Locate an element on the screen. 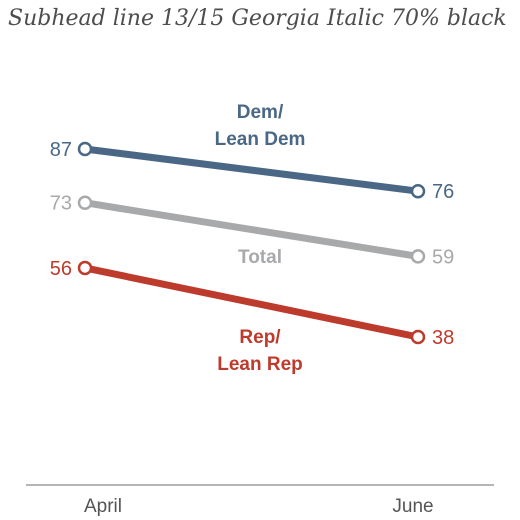 The image size is (520, 520). x-tick-label: April is located at coordinates (103, 506).